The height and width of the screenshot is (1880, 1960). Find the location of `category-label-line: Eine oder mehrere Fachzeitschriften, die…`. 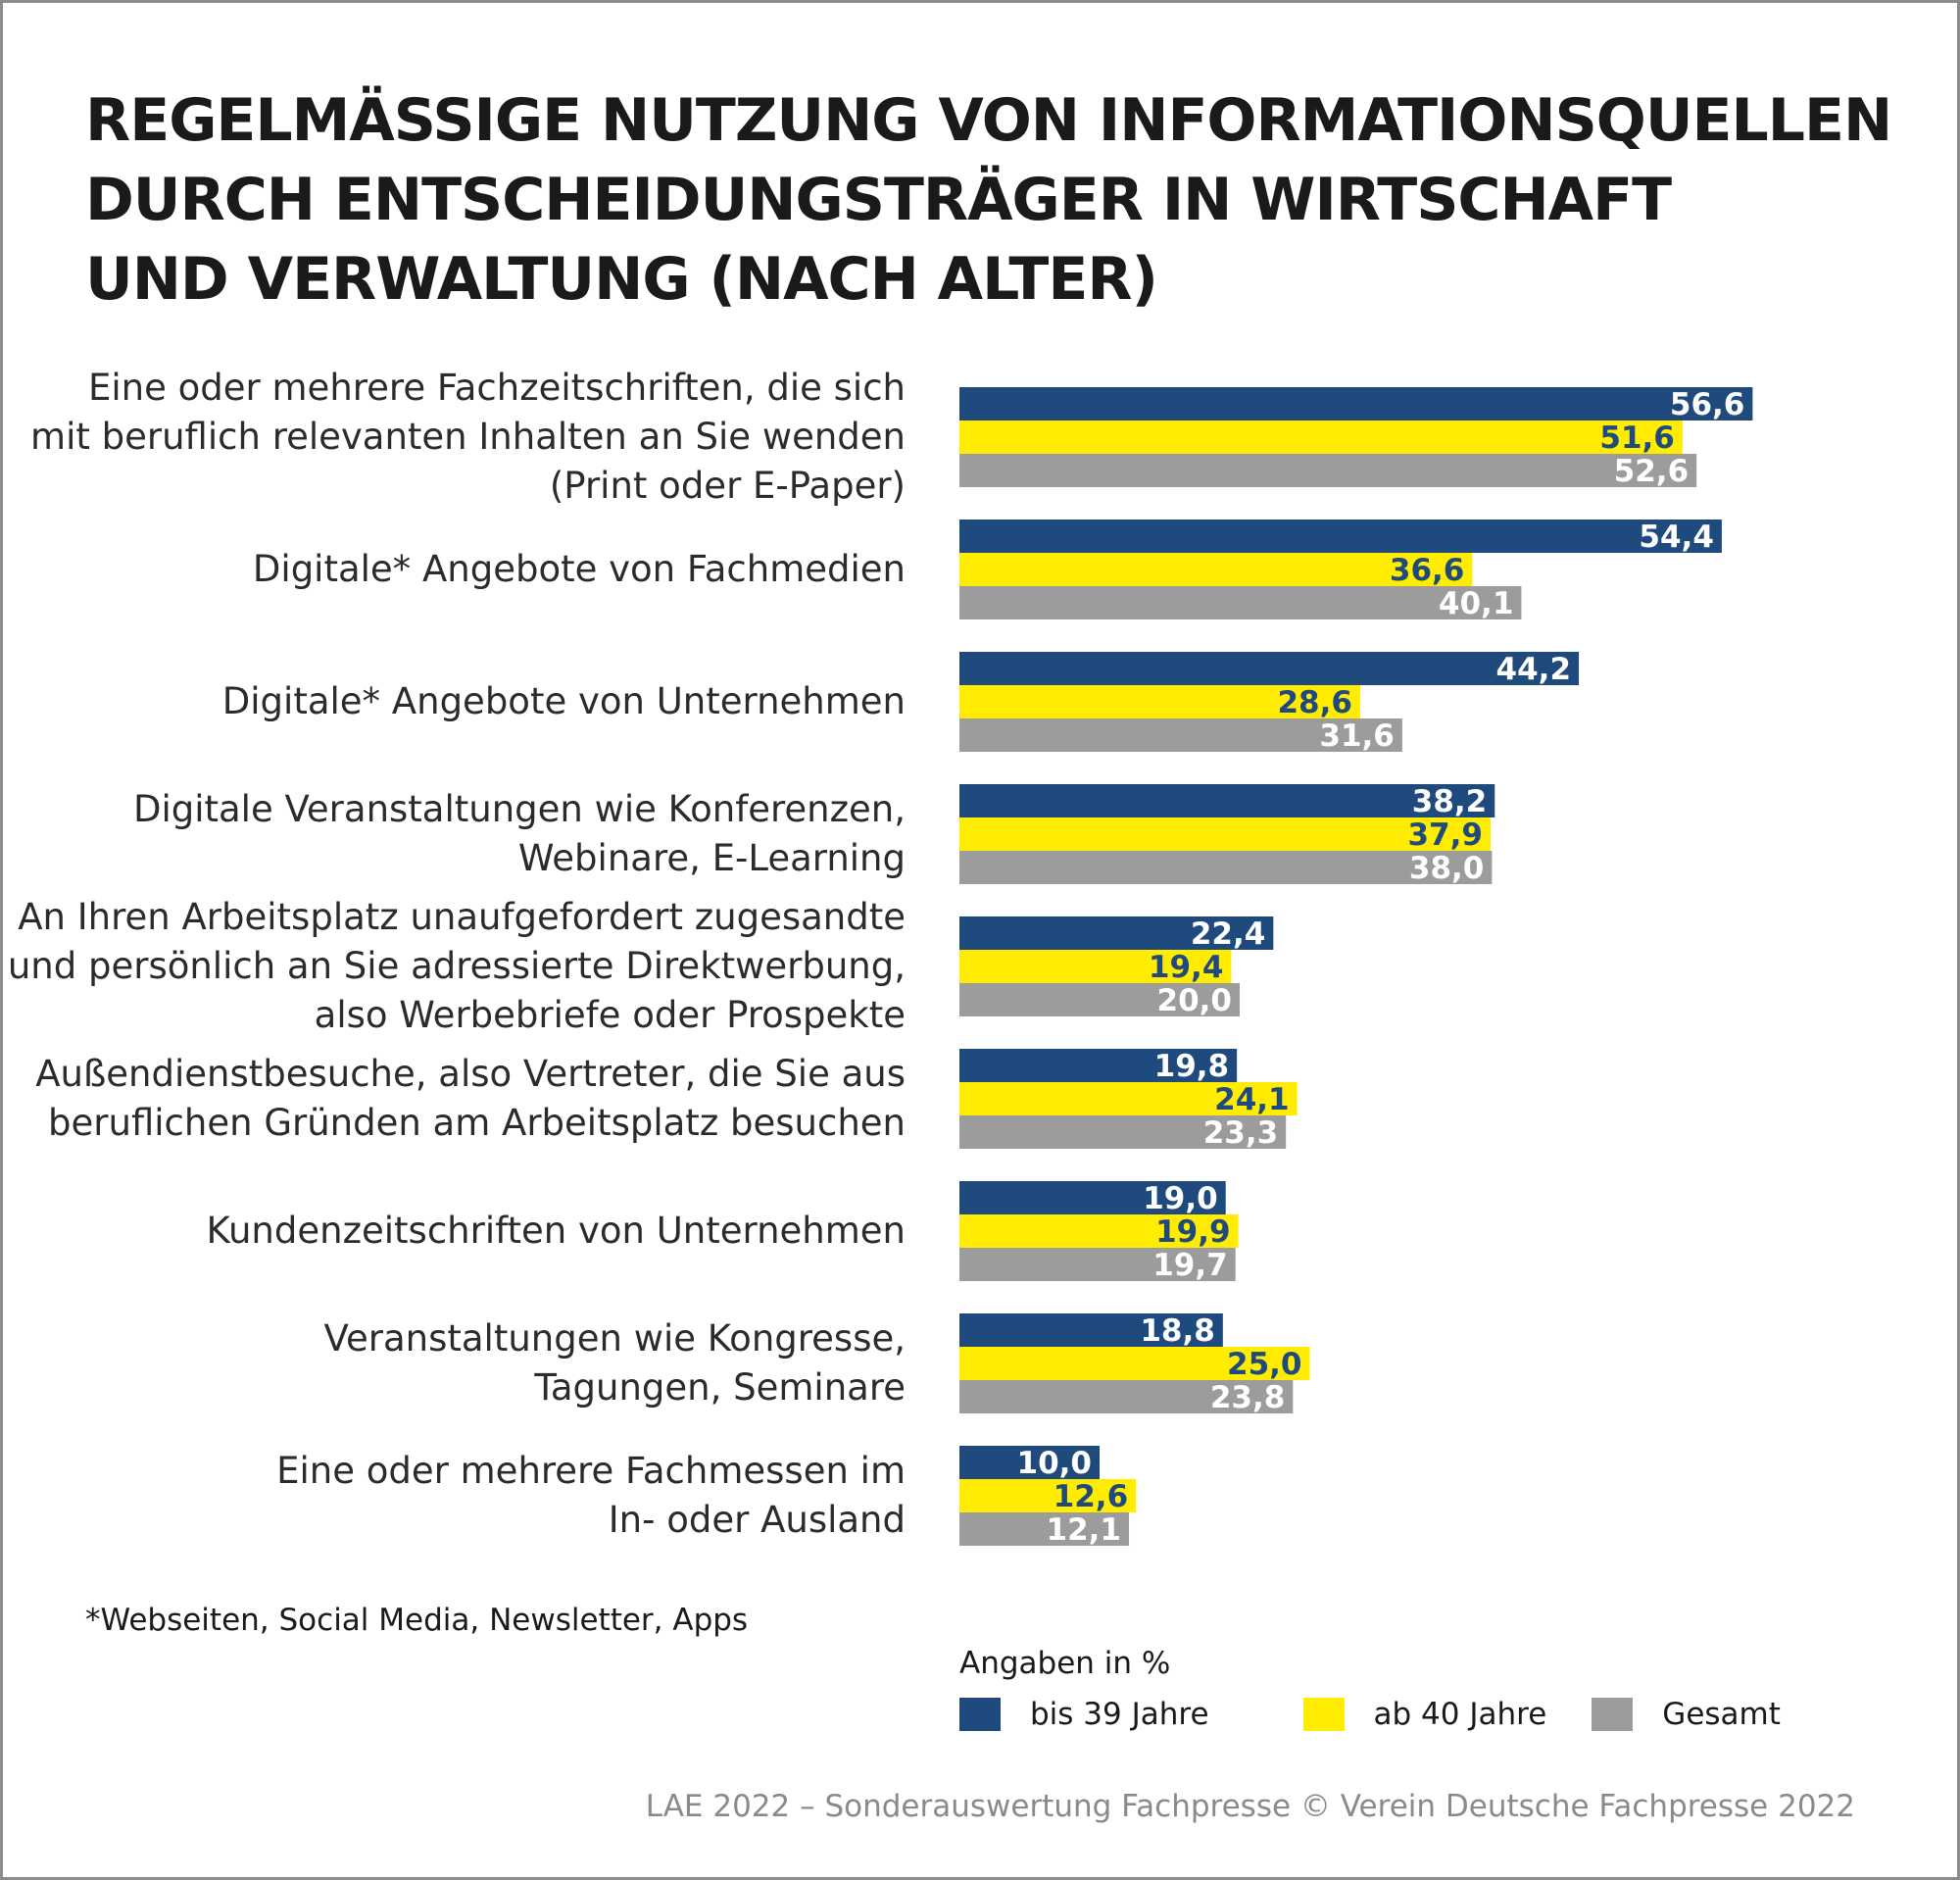

category-label-line: Eine oder mehrere Fachzeitschriften, die… is located at coordinates (497, 388).